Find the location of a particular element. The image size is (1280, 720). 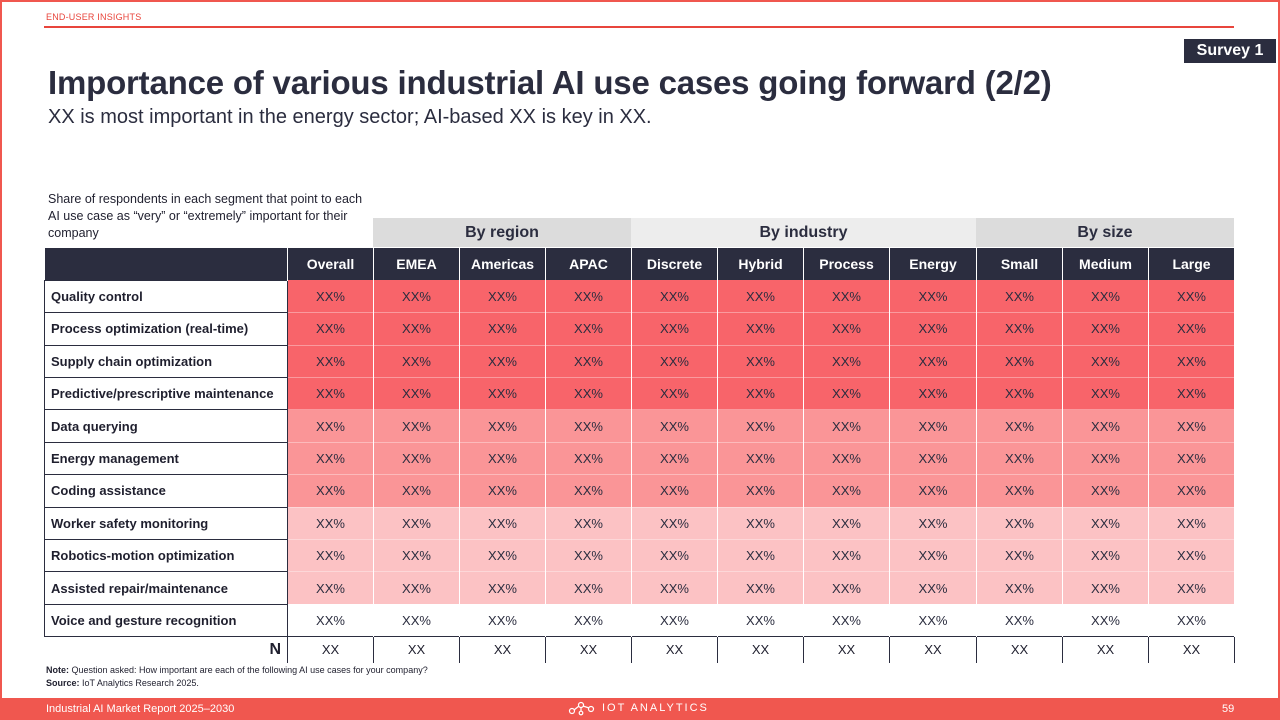

section-tag: END-USER INSIGHTS is located at coordinates (94, 17).